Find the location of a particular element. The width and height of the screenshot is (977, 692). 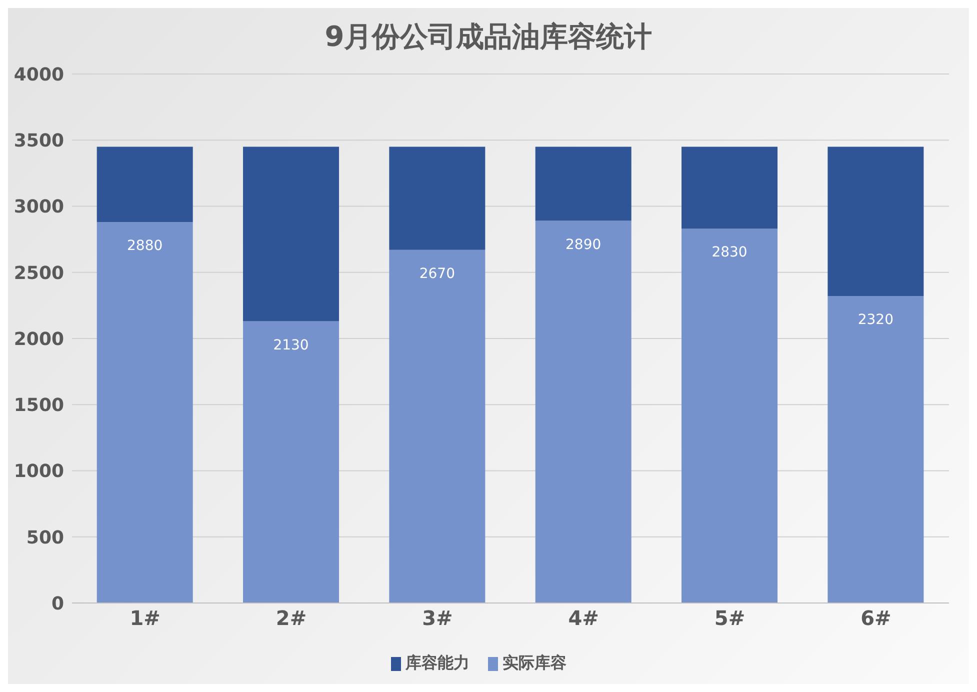

x-tick-label: 4# is located at coordinates (583, 618).